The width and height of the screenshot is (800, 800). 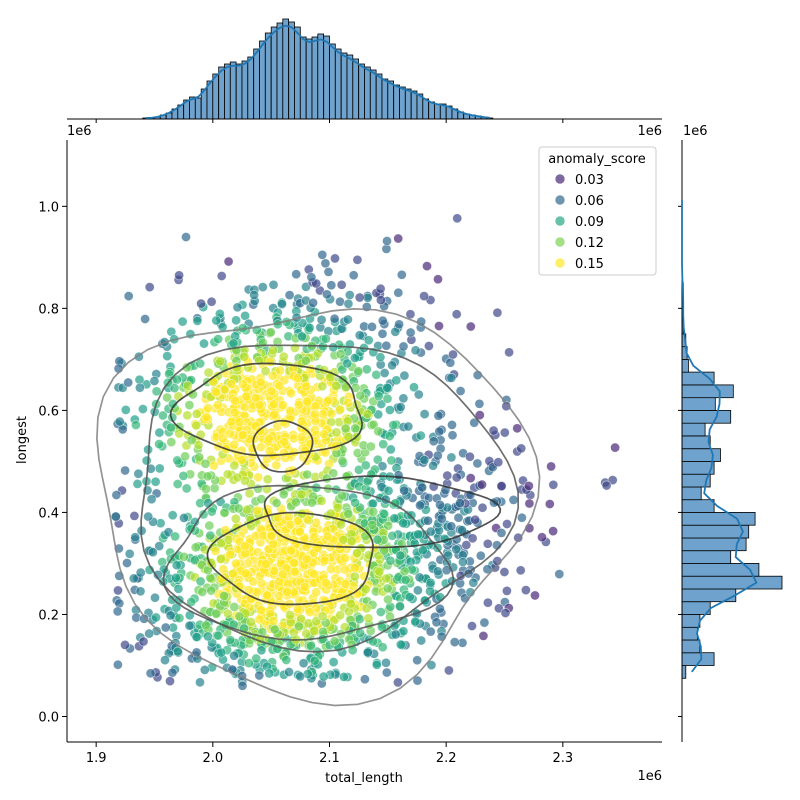 I want to click on y-tick-label: 0.0, so click(x=48, y=717).